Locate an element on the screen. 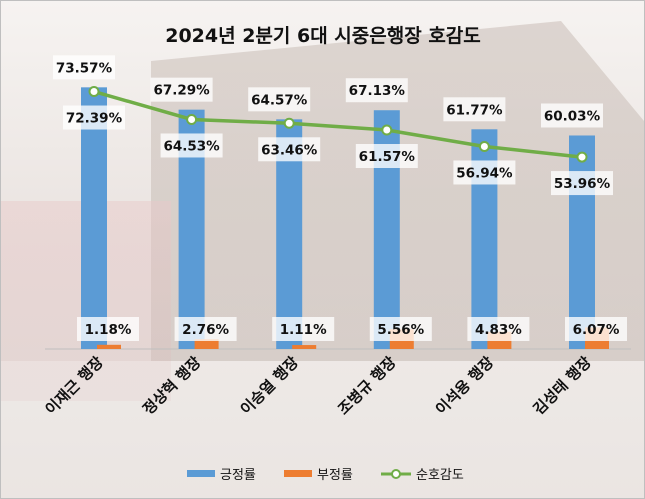 The image size is (645, 499). label-negative: 2.76% is located at coordinates (205, 330).